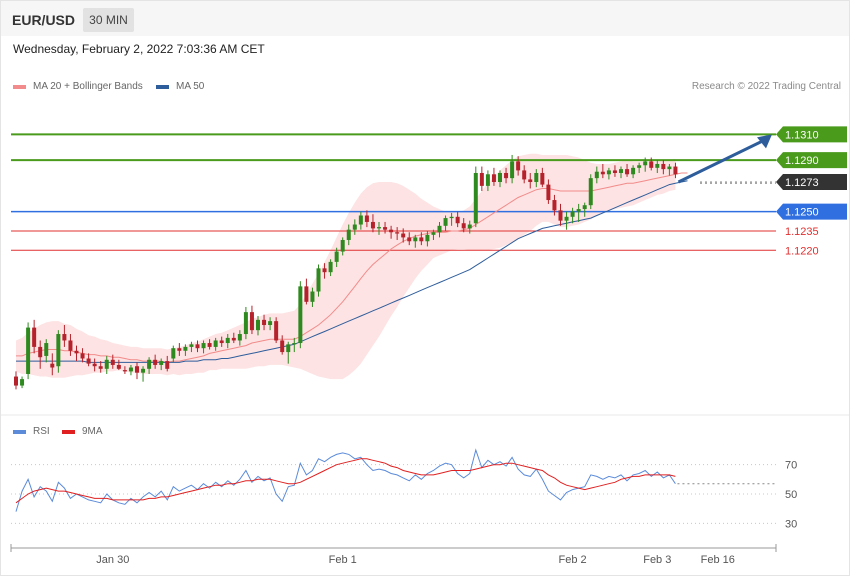 This screenshot has width=850, height=576. I want to click on legend-ma20: MA 20 + Bollinger Bands, so click(78, 86).